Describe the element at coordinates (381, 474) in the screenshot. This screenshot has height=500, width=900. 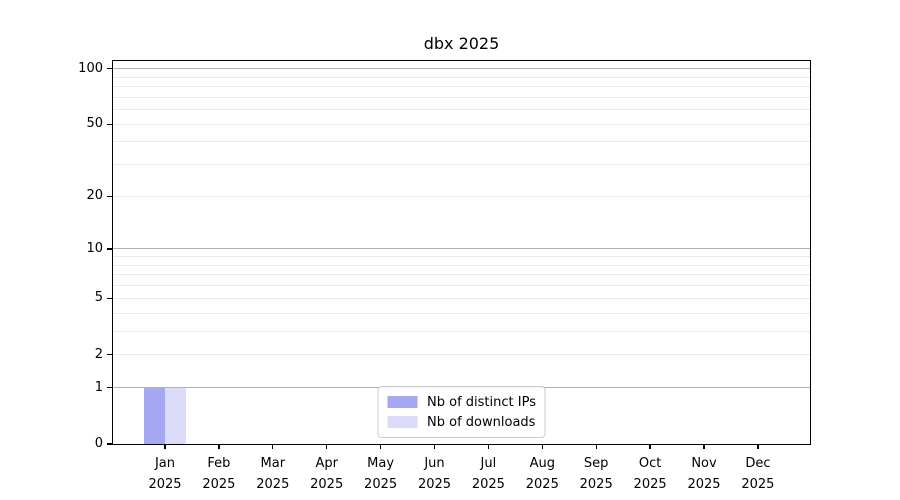
I see `x-tick-label: May 2025` at that location.